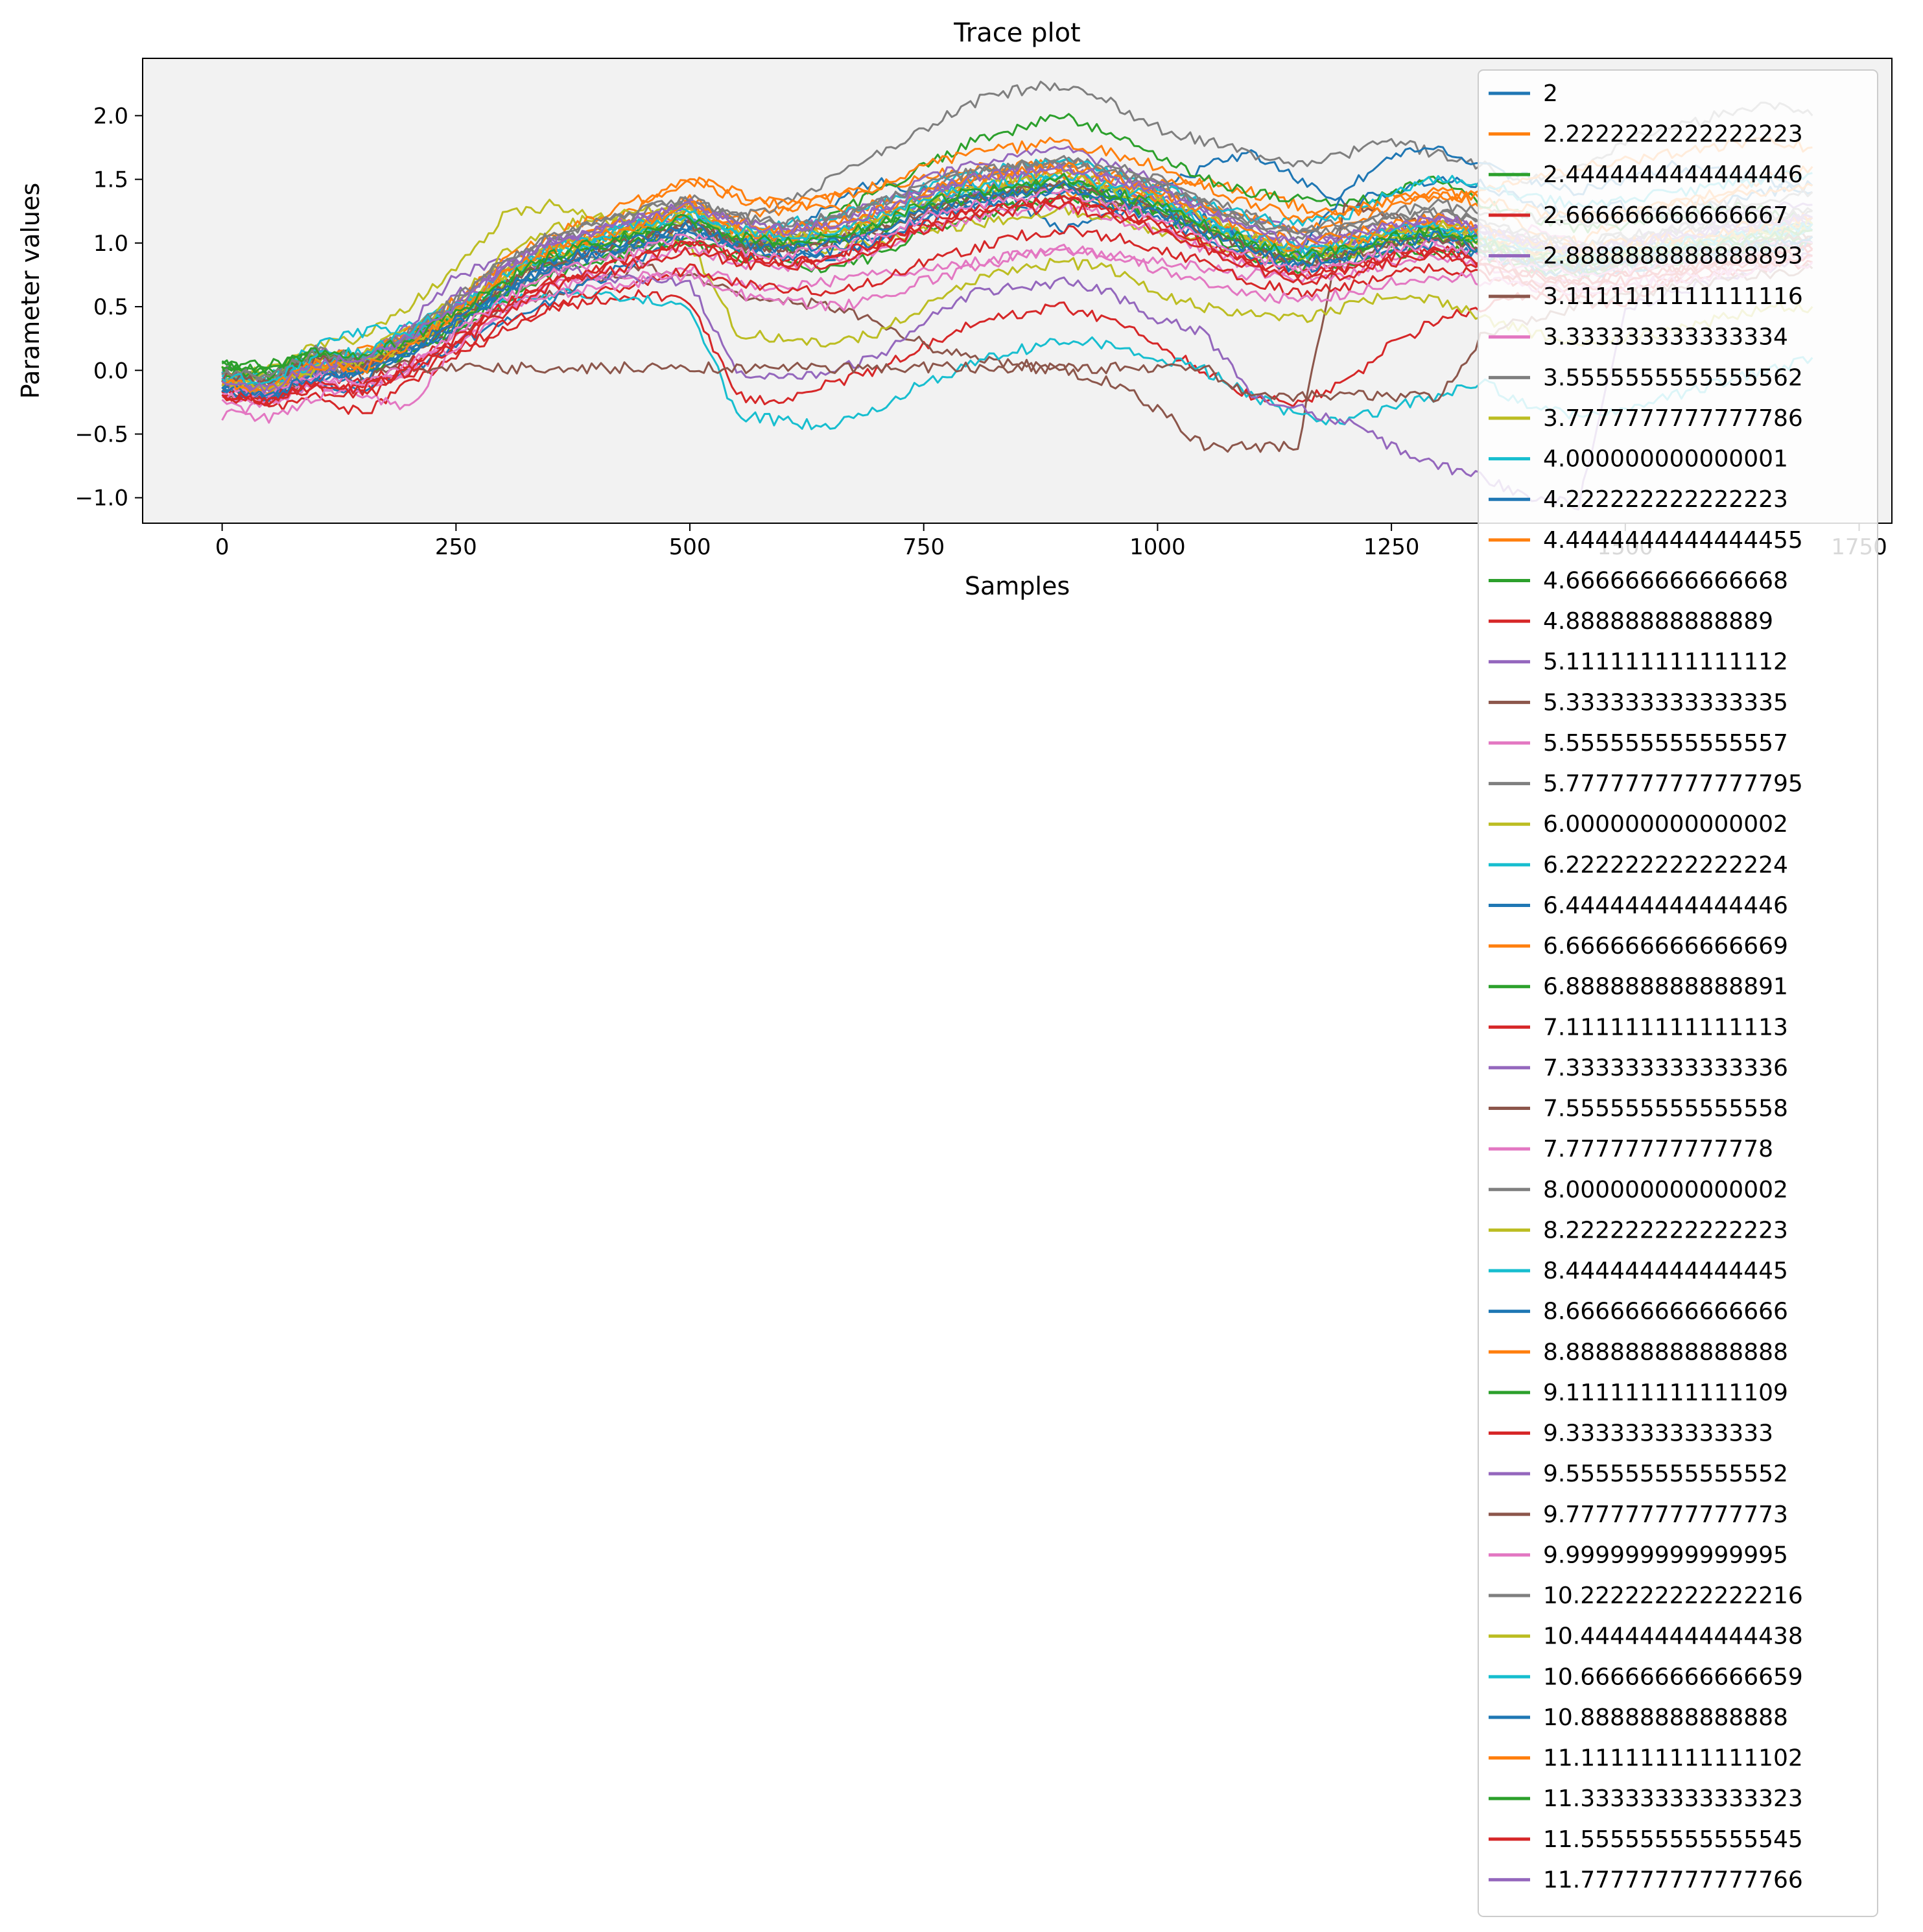 The image size is (1923, 1932). I want to click on legend-label: 6.888888888888891, so click(1665, 987).